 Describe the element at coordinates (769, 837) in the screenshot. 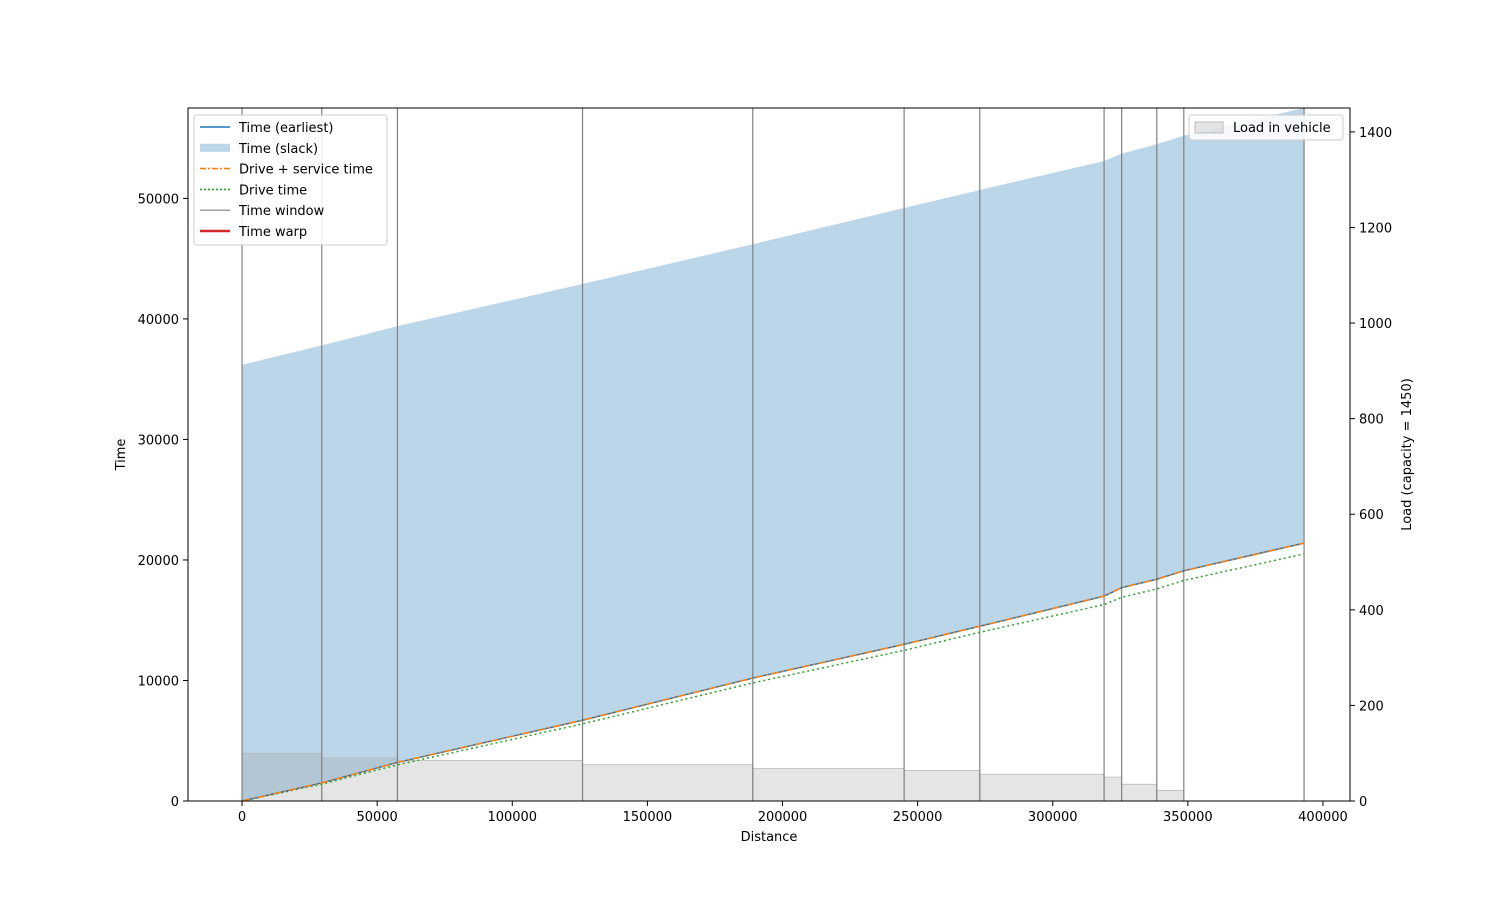

I see `x-axis-title: Distance` at that location.